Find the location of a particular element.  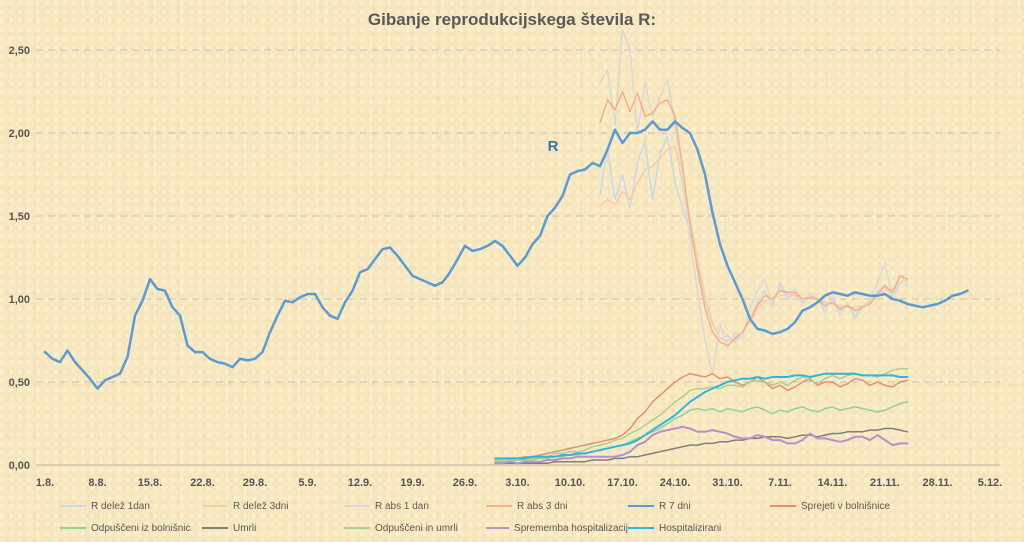

x-tick-label: 19.9. is located at coordinates (412, 483).